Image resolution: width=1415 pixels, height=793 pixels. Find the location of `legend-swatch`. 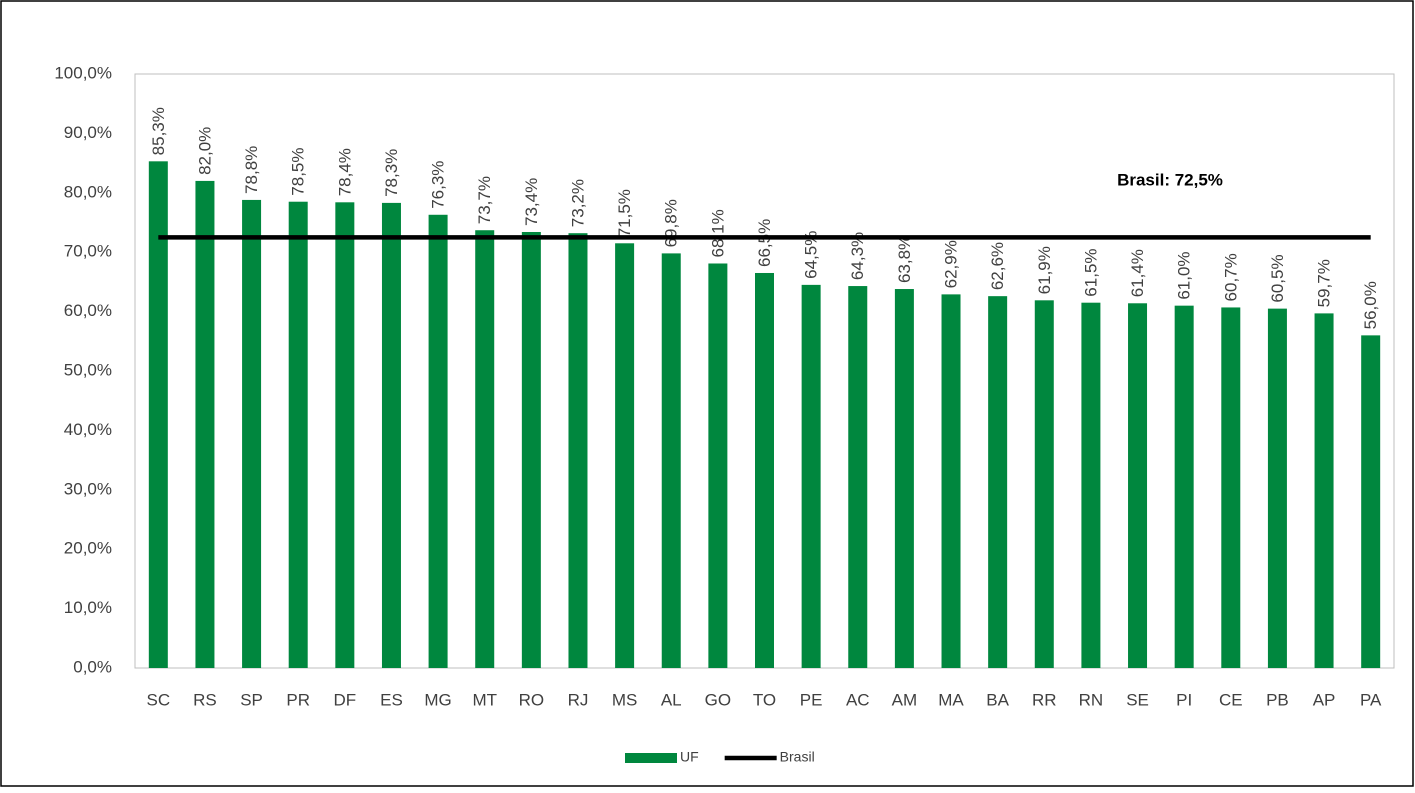

legend-swatch is located at coordinates (651, 758).